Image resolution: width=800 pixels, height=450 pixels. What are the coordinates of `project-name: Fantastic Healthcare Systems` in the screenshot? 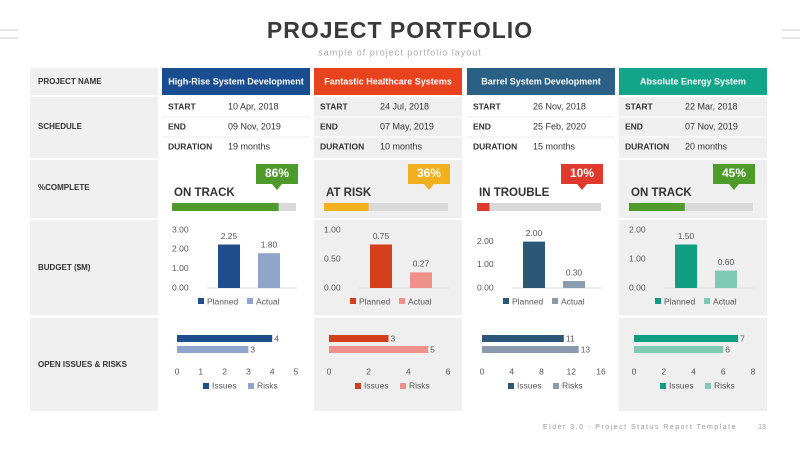 It's located at (388, 81).